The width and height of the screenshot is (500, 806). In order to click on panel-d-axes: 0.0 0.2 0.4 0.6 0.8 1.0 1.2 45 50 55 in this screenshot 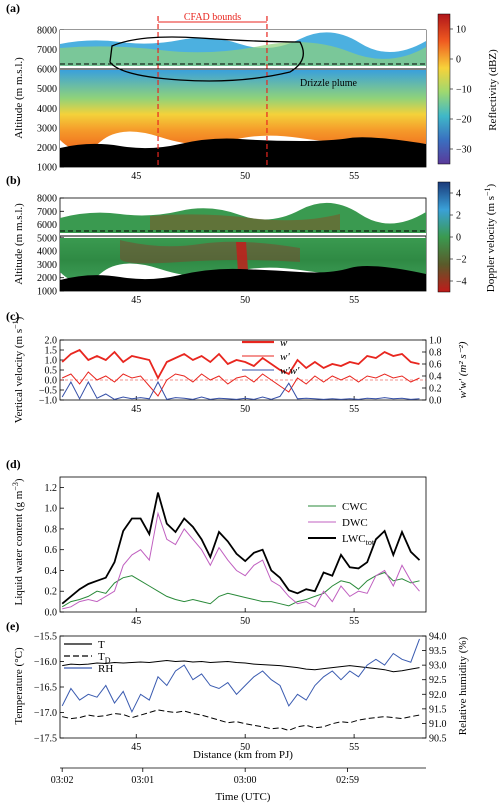, I will do `click(236, 551)`.